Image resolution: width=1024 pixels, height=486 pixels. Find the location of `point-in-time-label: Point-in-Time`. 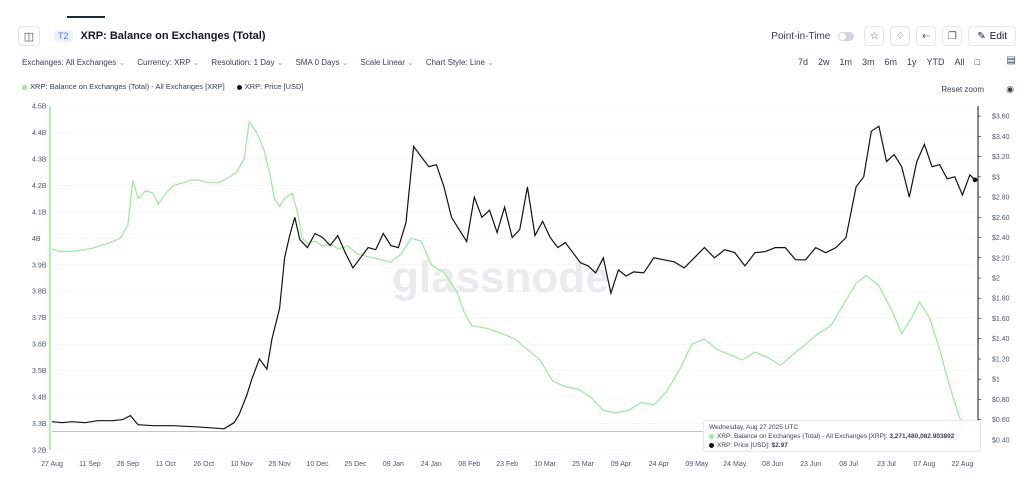

point-in-time-label: Point-in-Time is located at coordinates (801, 36).